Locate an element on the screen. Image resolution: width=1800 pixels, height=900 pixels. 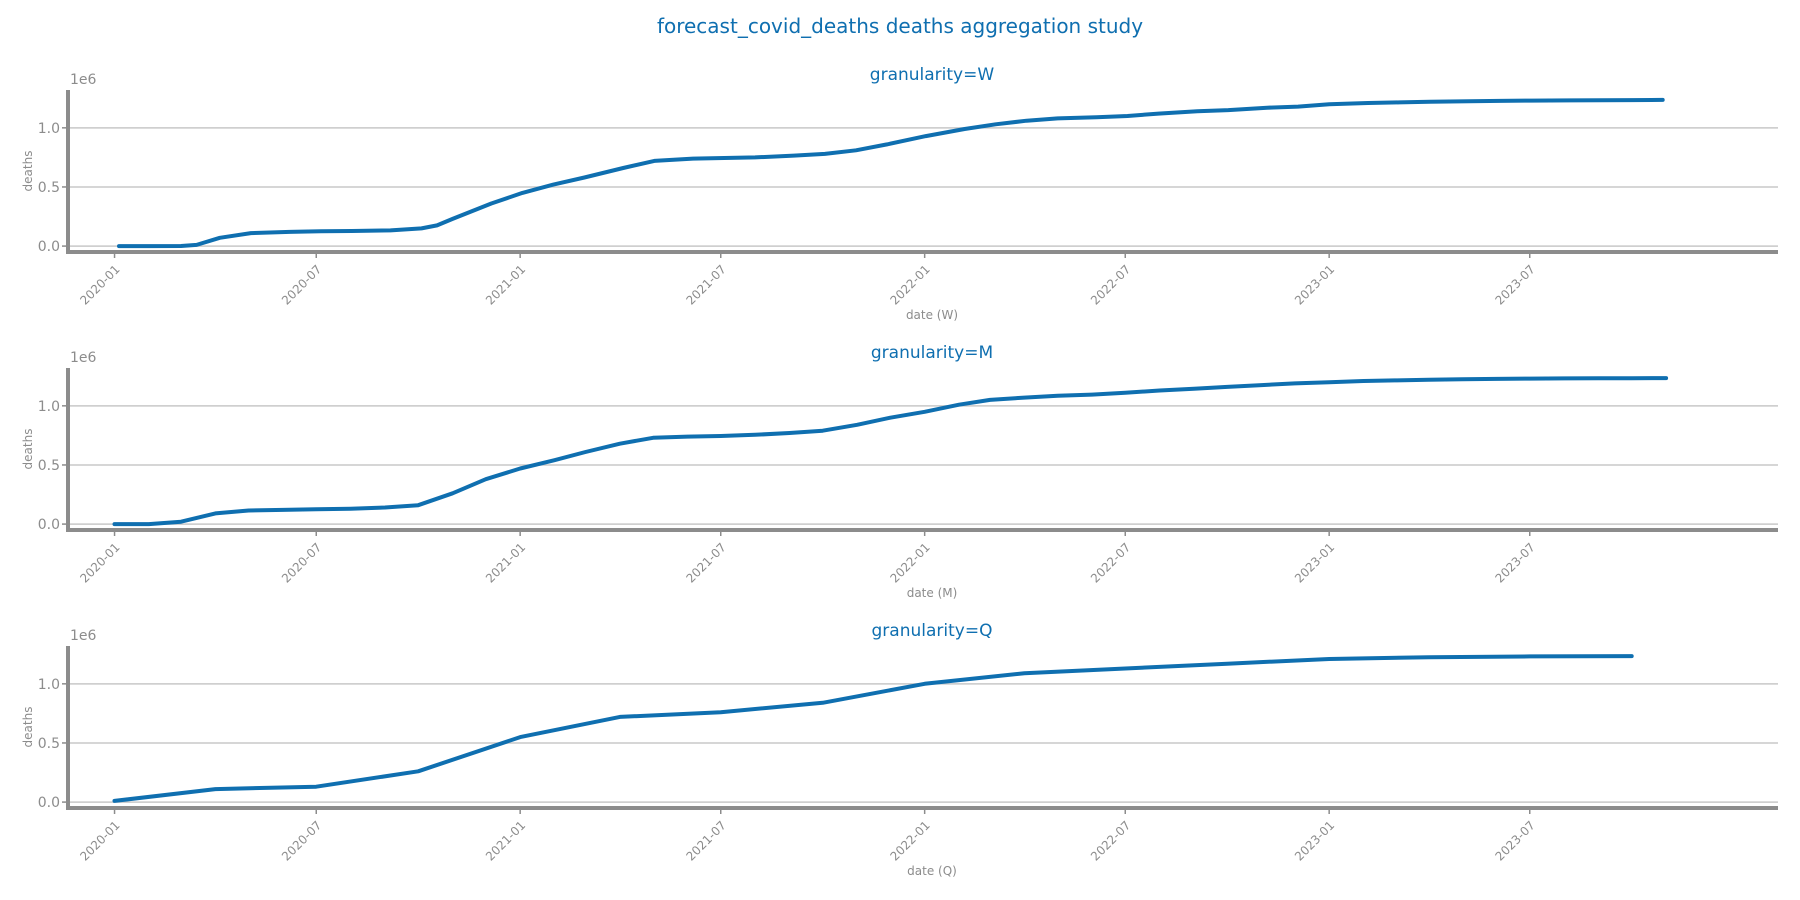
x-axis-label: date (Q) is located at coordinates (932, 871).